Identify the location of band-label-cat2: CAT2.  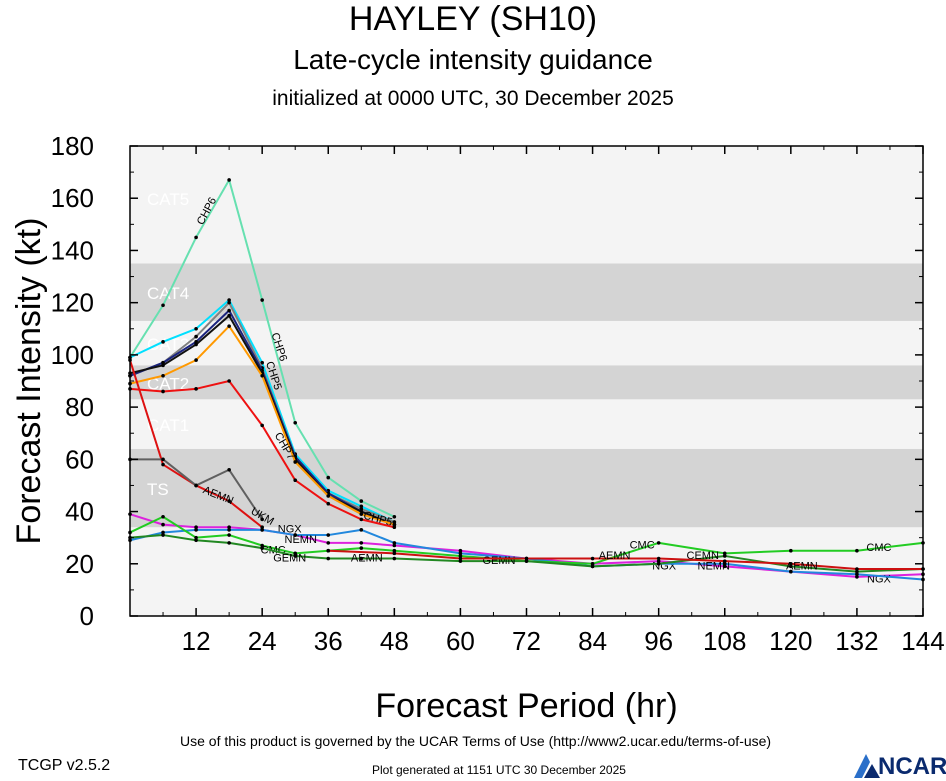
(168, 383).